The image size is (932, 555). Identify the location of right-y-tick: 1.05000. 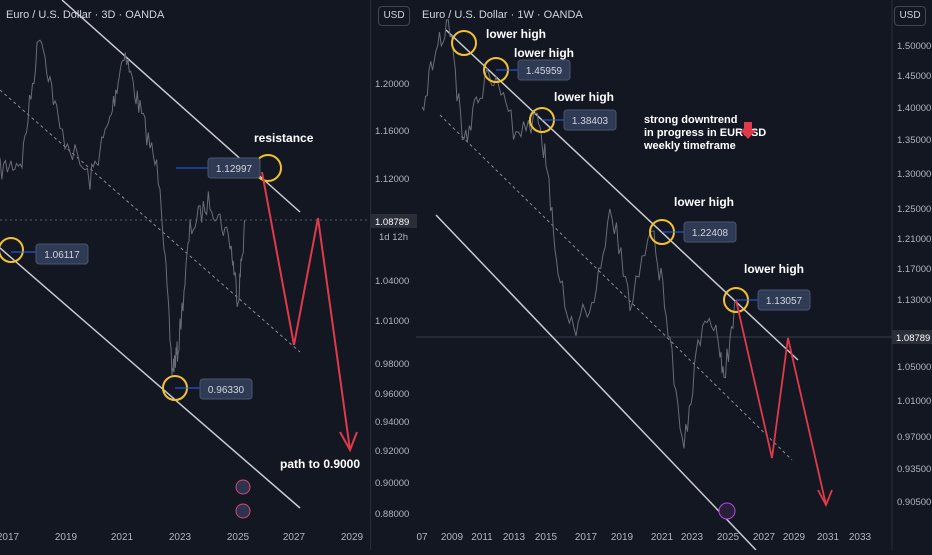
(914, 367).